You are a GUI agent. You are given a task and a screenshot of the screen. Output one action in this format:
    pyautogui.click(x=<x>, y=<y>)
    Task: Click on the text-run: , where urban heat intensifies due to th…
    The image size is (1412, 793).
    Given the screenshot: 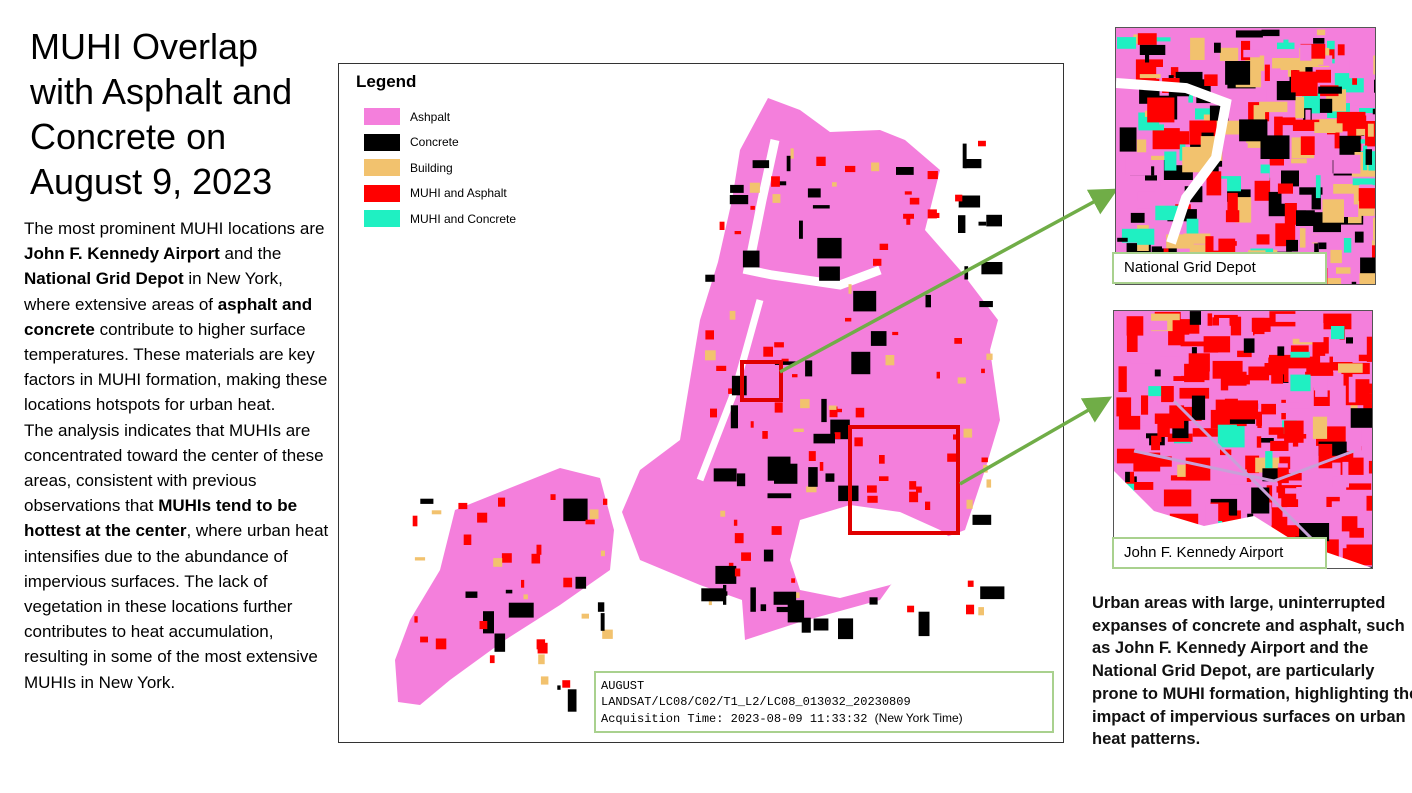 What is the action you would take?
    pyautogui.click(x=176, y=606)
    